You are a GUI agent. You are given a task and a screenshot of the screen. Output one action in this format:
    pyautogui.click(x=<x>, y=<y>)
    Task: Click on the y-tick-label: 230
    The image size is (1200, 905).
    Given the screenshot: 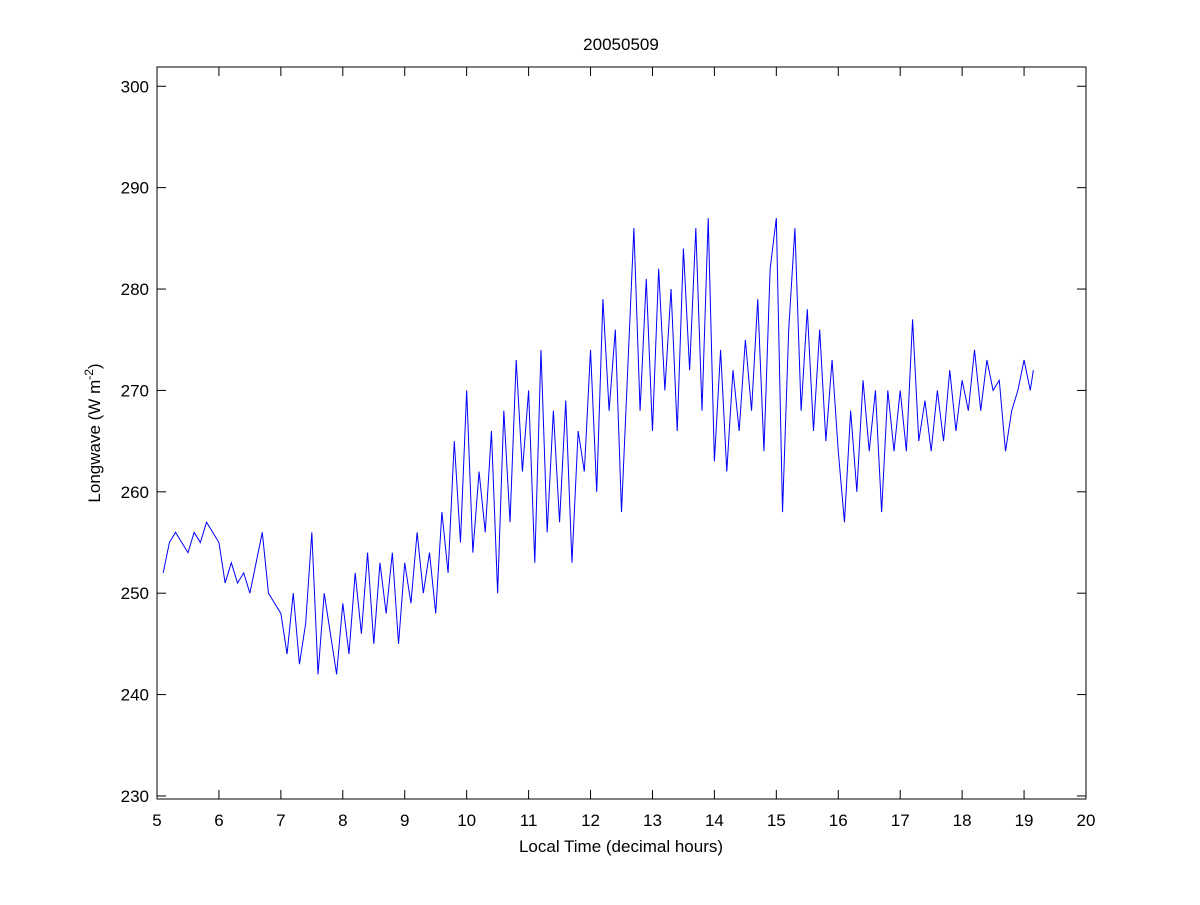 What is the action you would take?
    pyautogui.click(x=135, y=796)
    